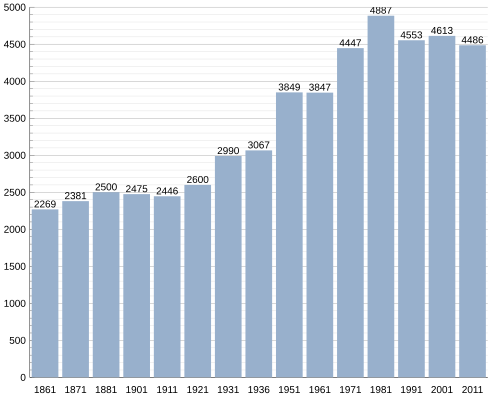 This screenshot has height=397, width=488. Describe the element at coordinates (15, 44) in the screenshot. I see `y-tick-label: 4500` at that location.